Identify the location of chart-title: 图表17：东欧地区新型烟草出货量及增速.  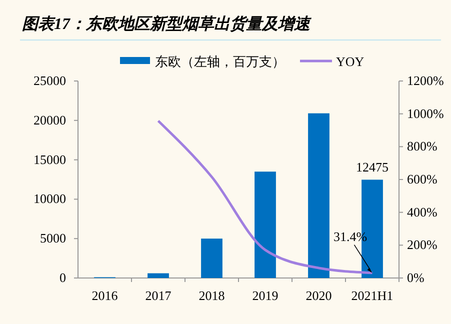
(167, 24).